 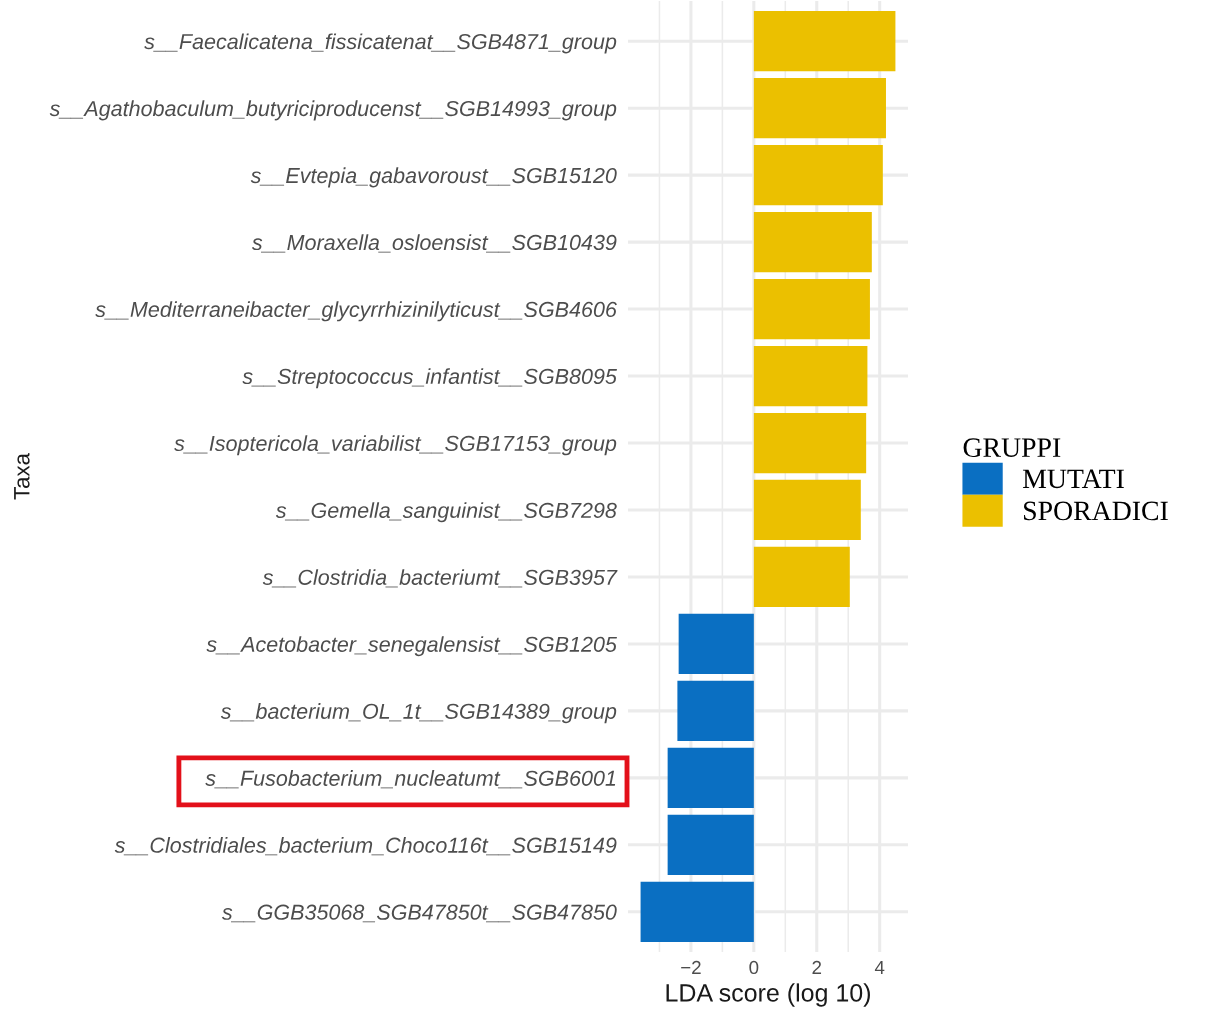 What do you see at coordinates (380, 43) in the screenshot?
I see `y-tick-label: s__Faecalicatena_fissicatenat__SGB4871_group` at bounding box center [380, 43].